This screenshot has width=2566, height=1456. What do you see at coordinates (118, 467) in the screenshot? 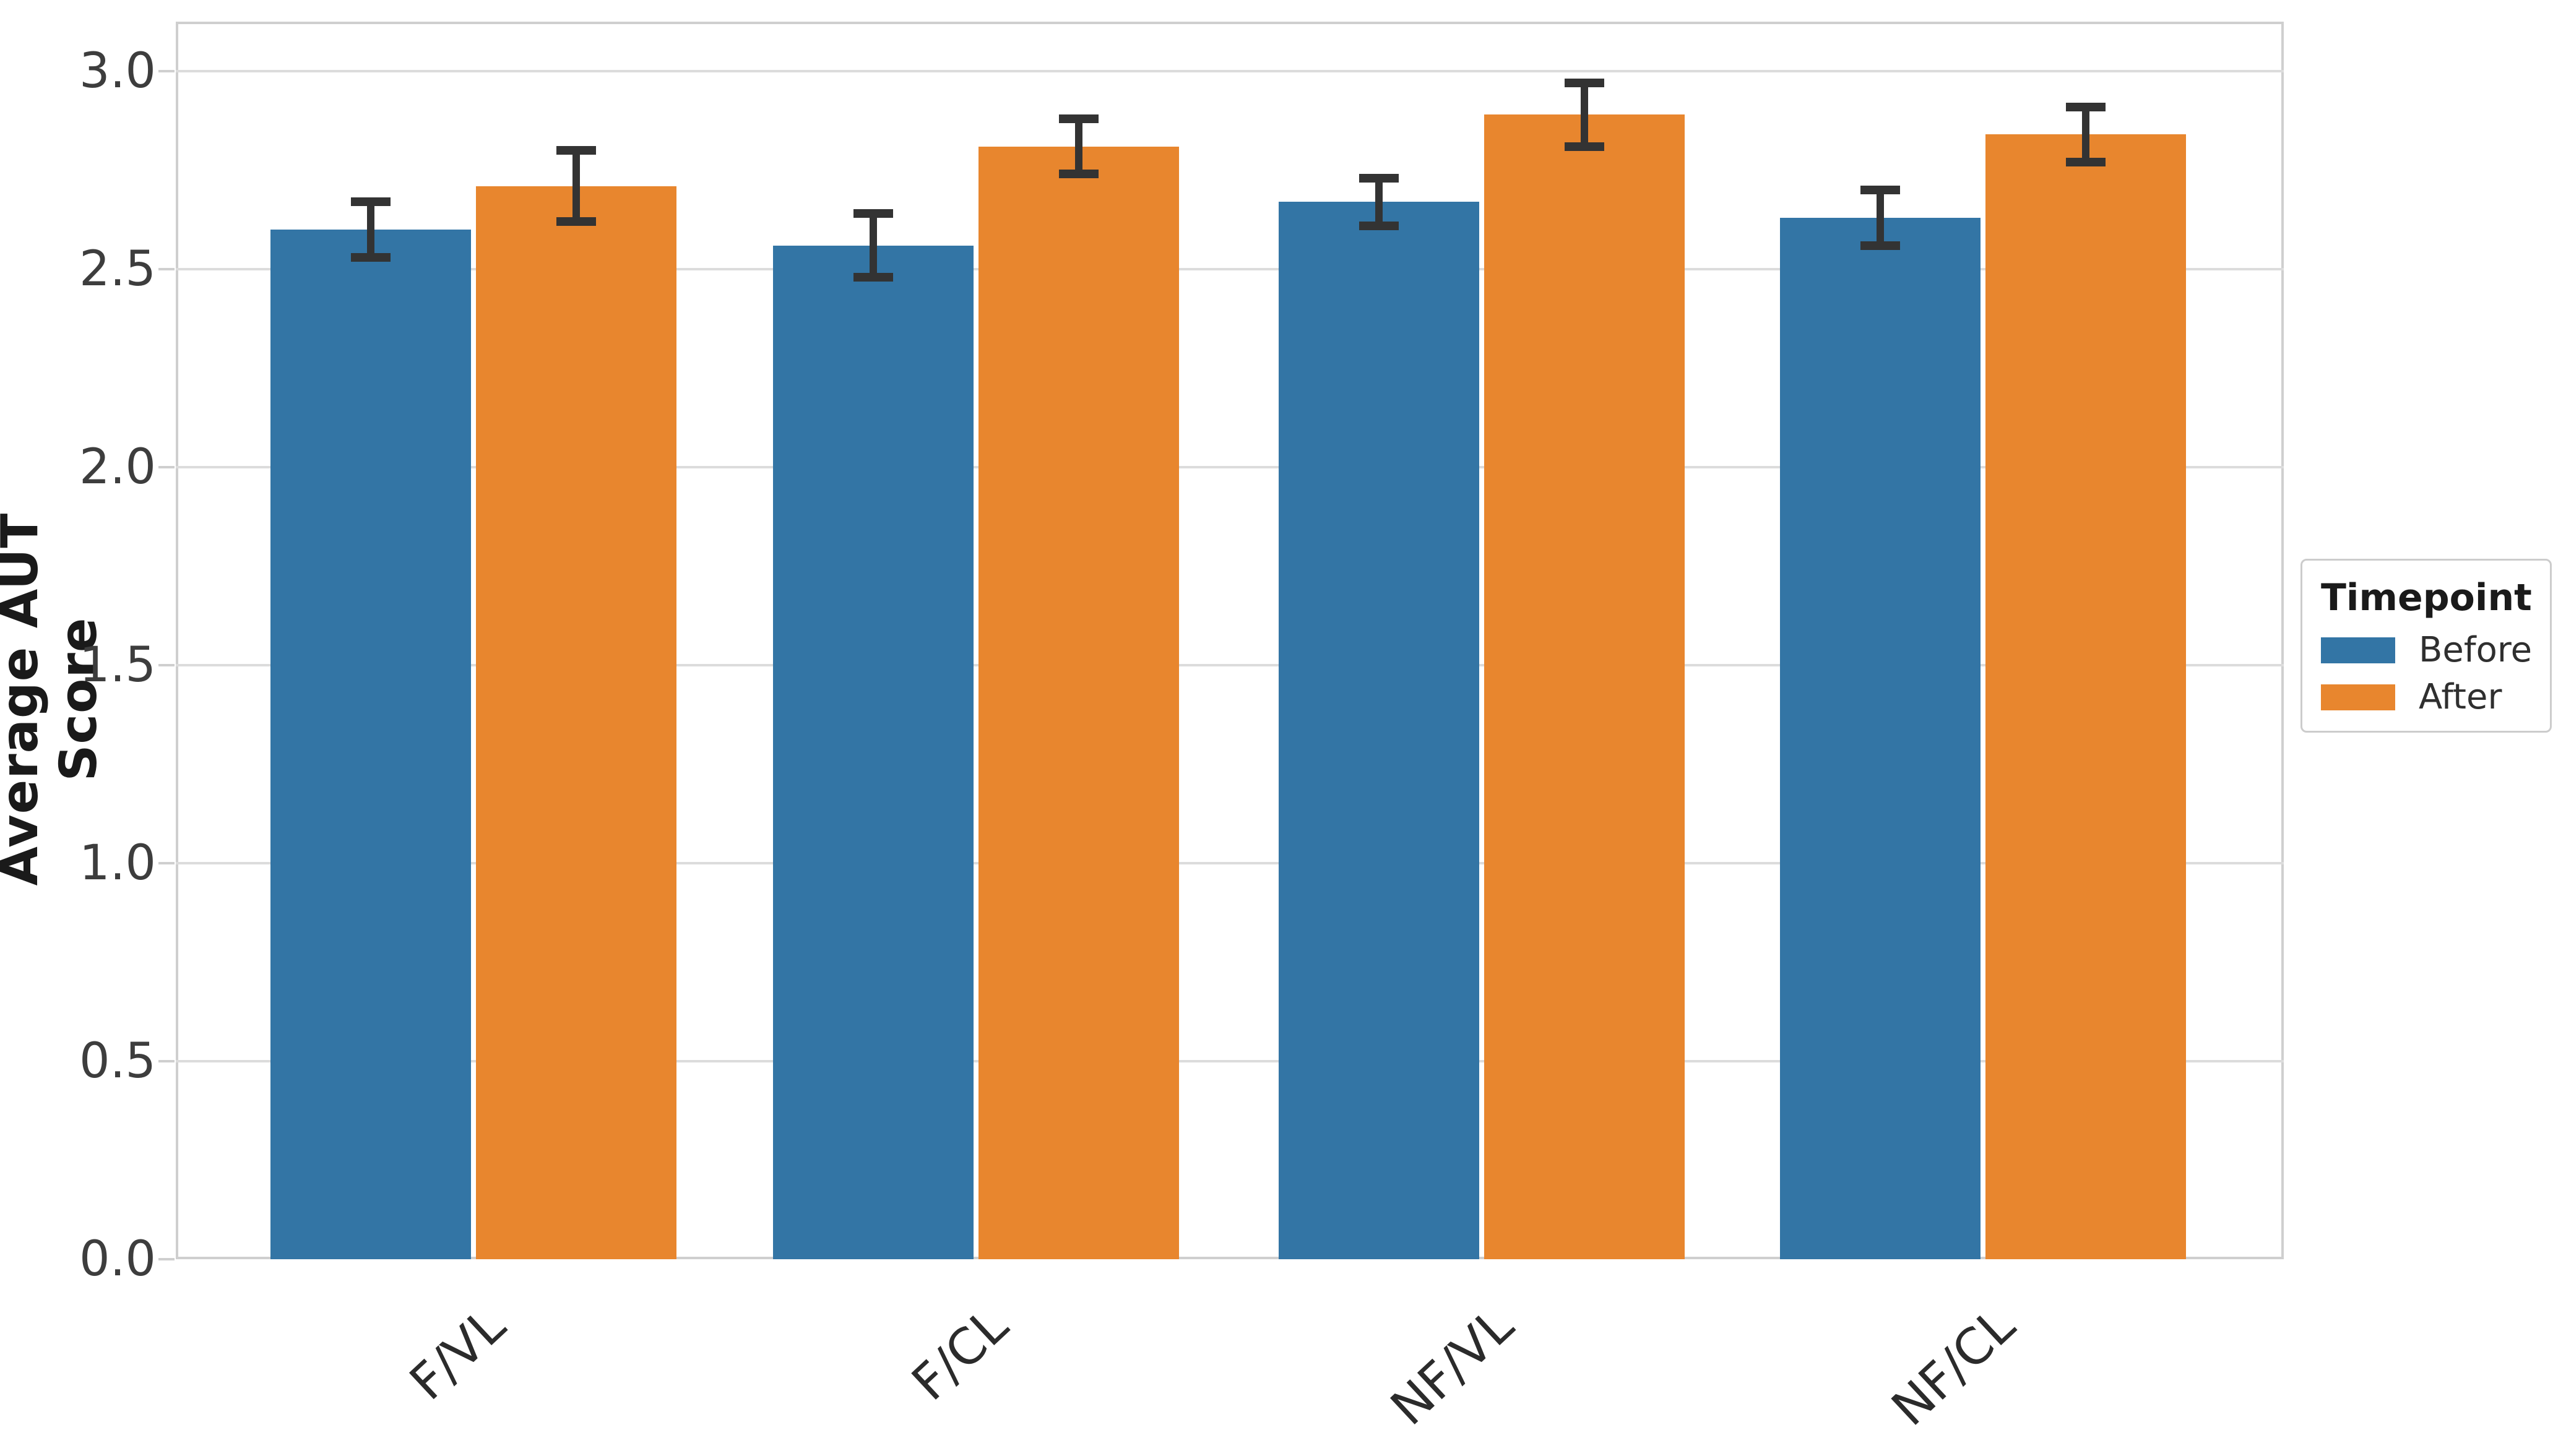
I see `y-tick-label-2.0: 2.0` at bounding box center [118, 467].